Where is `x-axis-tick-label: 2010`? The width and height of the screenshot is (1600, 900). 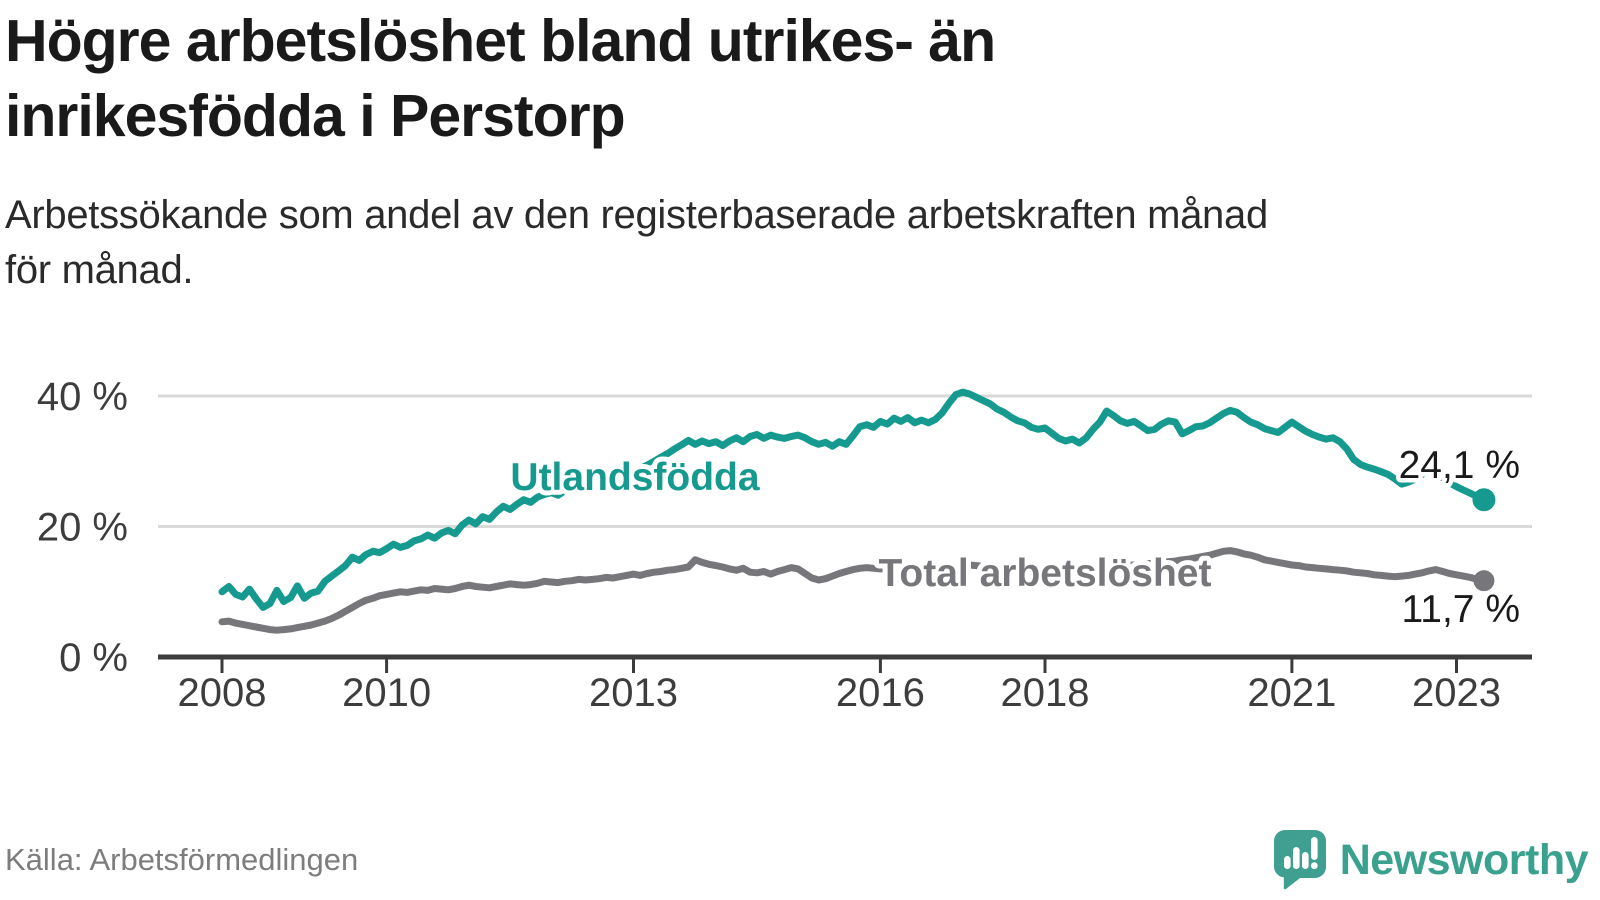 x-axis-tick-label: 2010 is located at coordinates (386, 693).